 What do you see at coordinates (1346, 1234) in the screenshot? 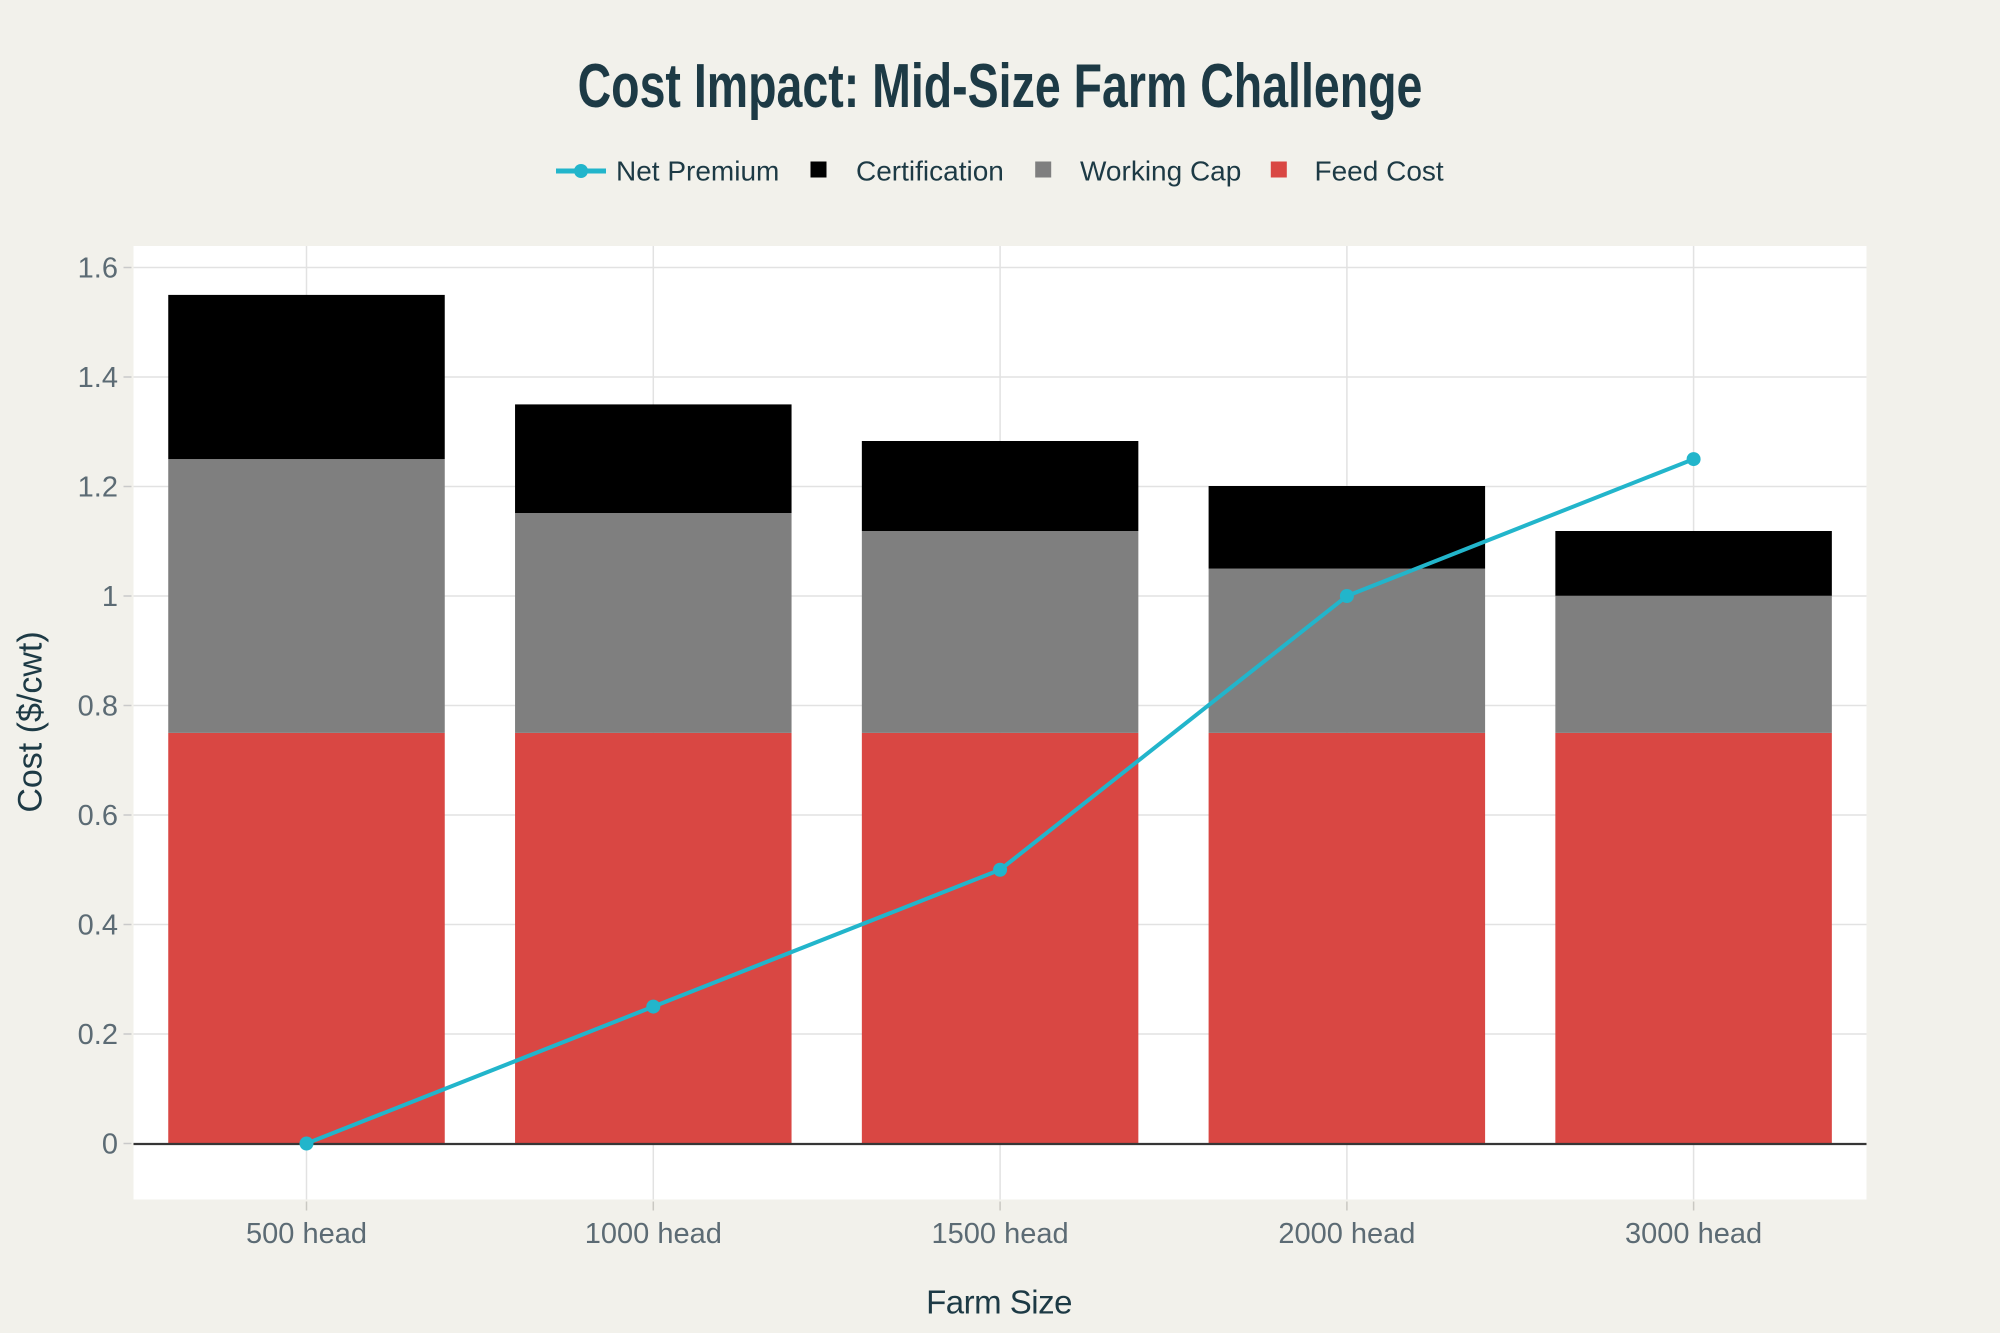
I see `svg-text: 2000 head` at bounding box center [1346, 1234].